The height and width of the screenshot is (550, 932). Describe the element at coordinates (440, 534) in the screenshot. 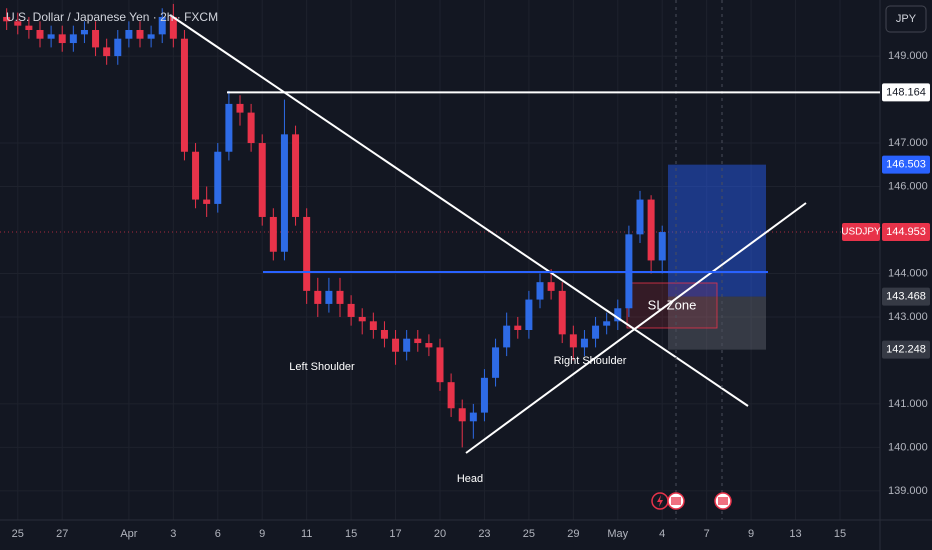

I see `x-tick-label: 20` at that location.